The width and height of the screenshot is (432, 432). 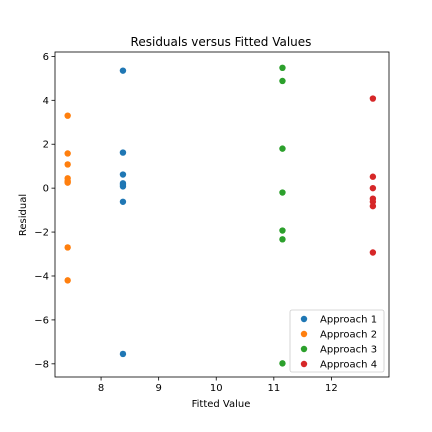 I want to click on y-tick-label: −6, so click(x=41, y=320).